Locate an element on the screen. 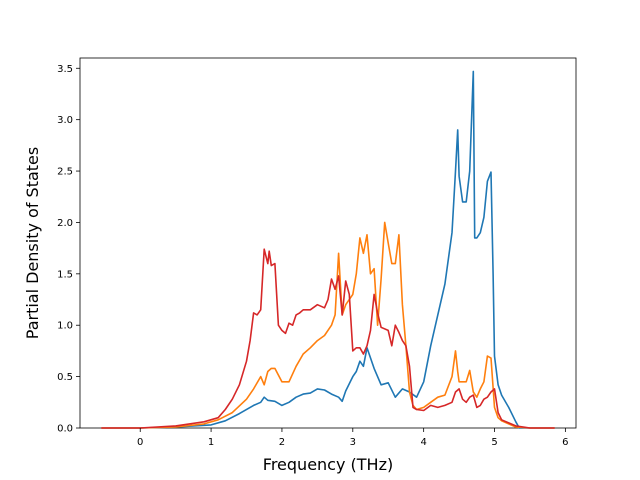 The width and height of the screenshot is (640, 480). y-tick-label: 0.0 is located at coordinates (65, 429).